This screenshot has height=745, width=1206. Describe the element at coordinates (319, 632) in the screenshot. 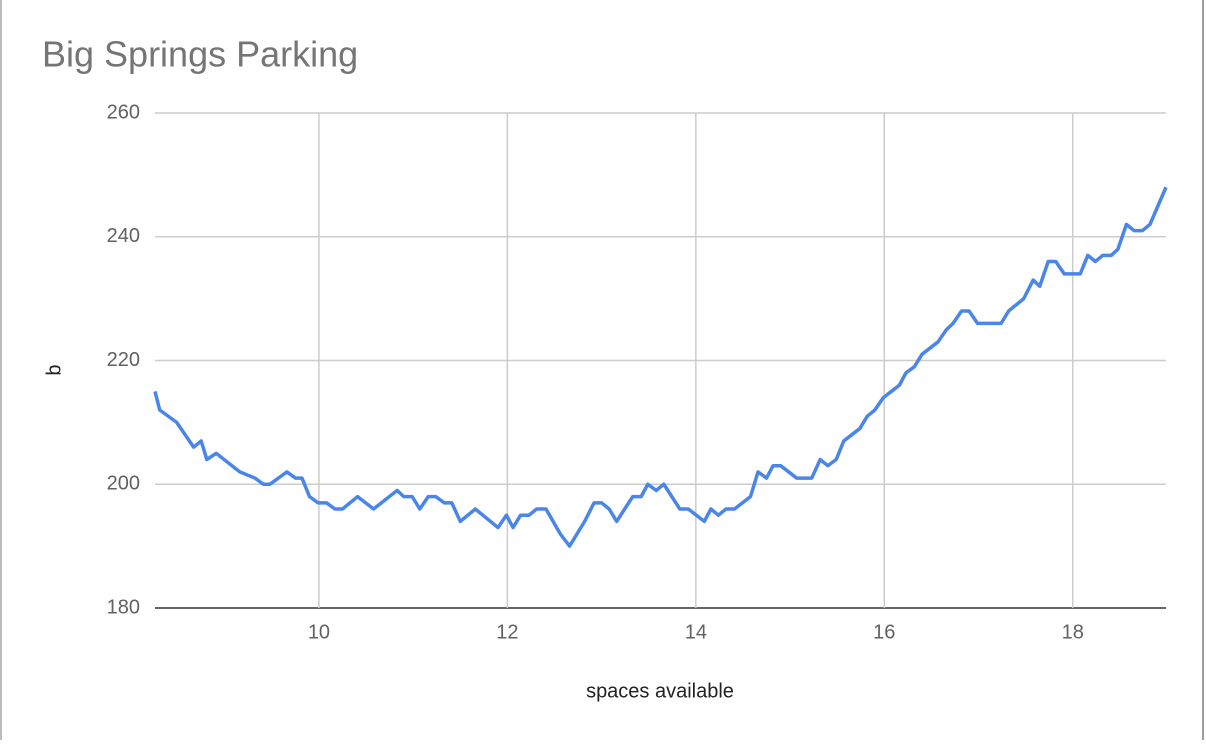

I see `x-tick-label: 10` at that location.